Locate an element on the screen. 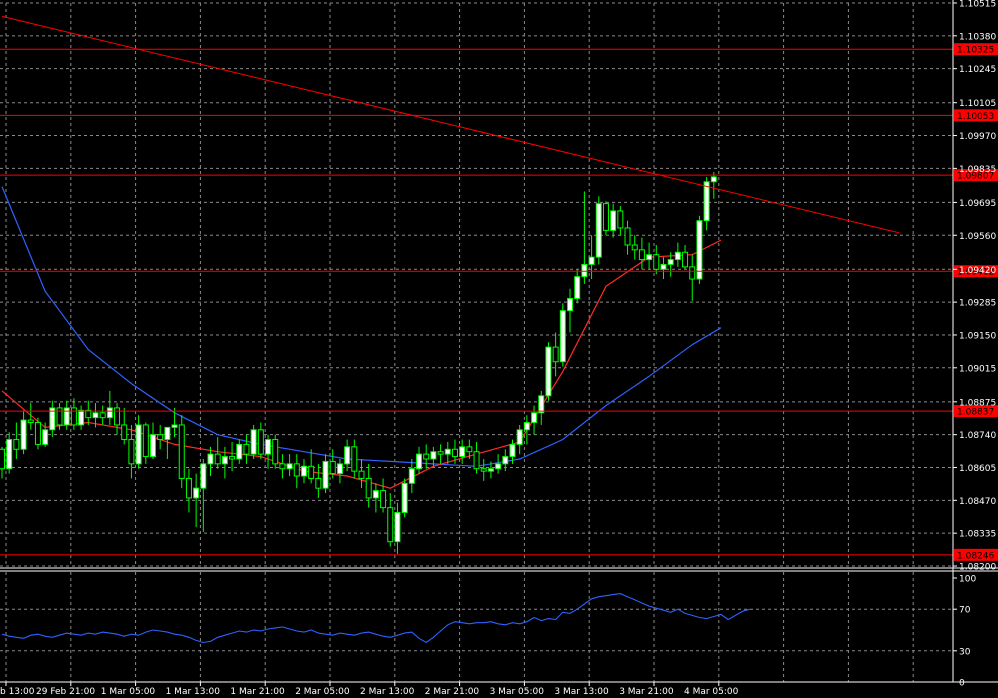 The width and height of the screenshot is (998, 698). x-tick-label: 1 Mar 05:00 is located at coordinates (128, 692).